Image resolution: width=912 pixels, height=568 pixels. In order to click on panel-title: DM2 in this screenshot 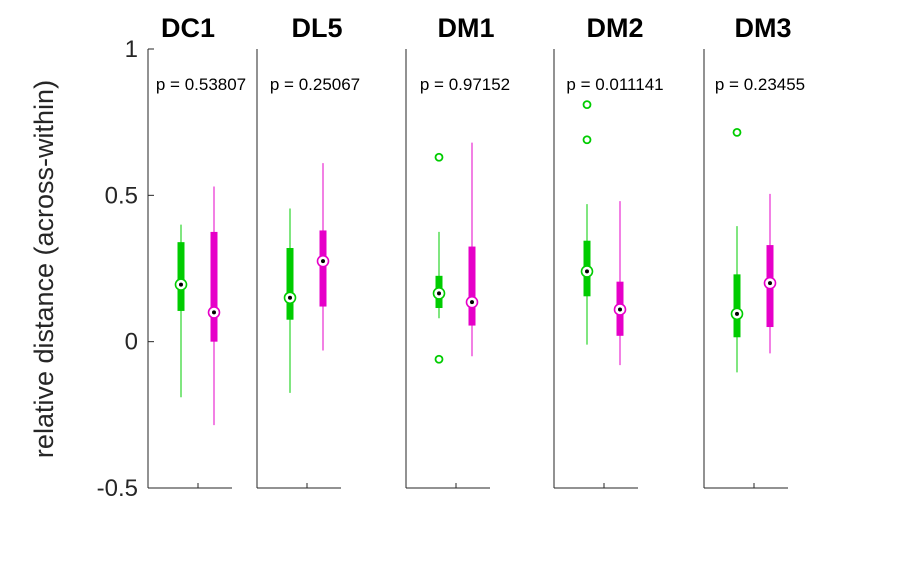, I will do `click(614, 28)`.